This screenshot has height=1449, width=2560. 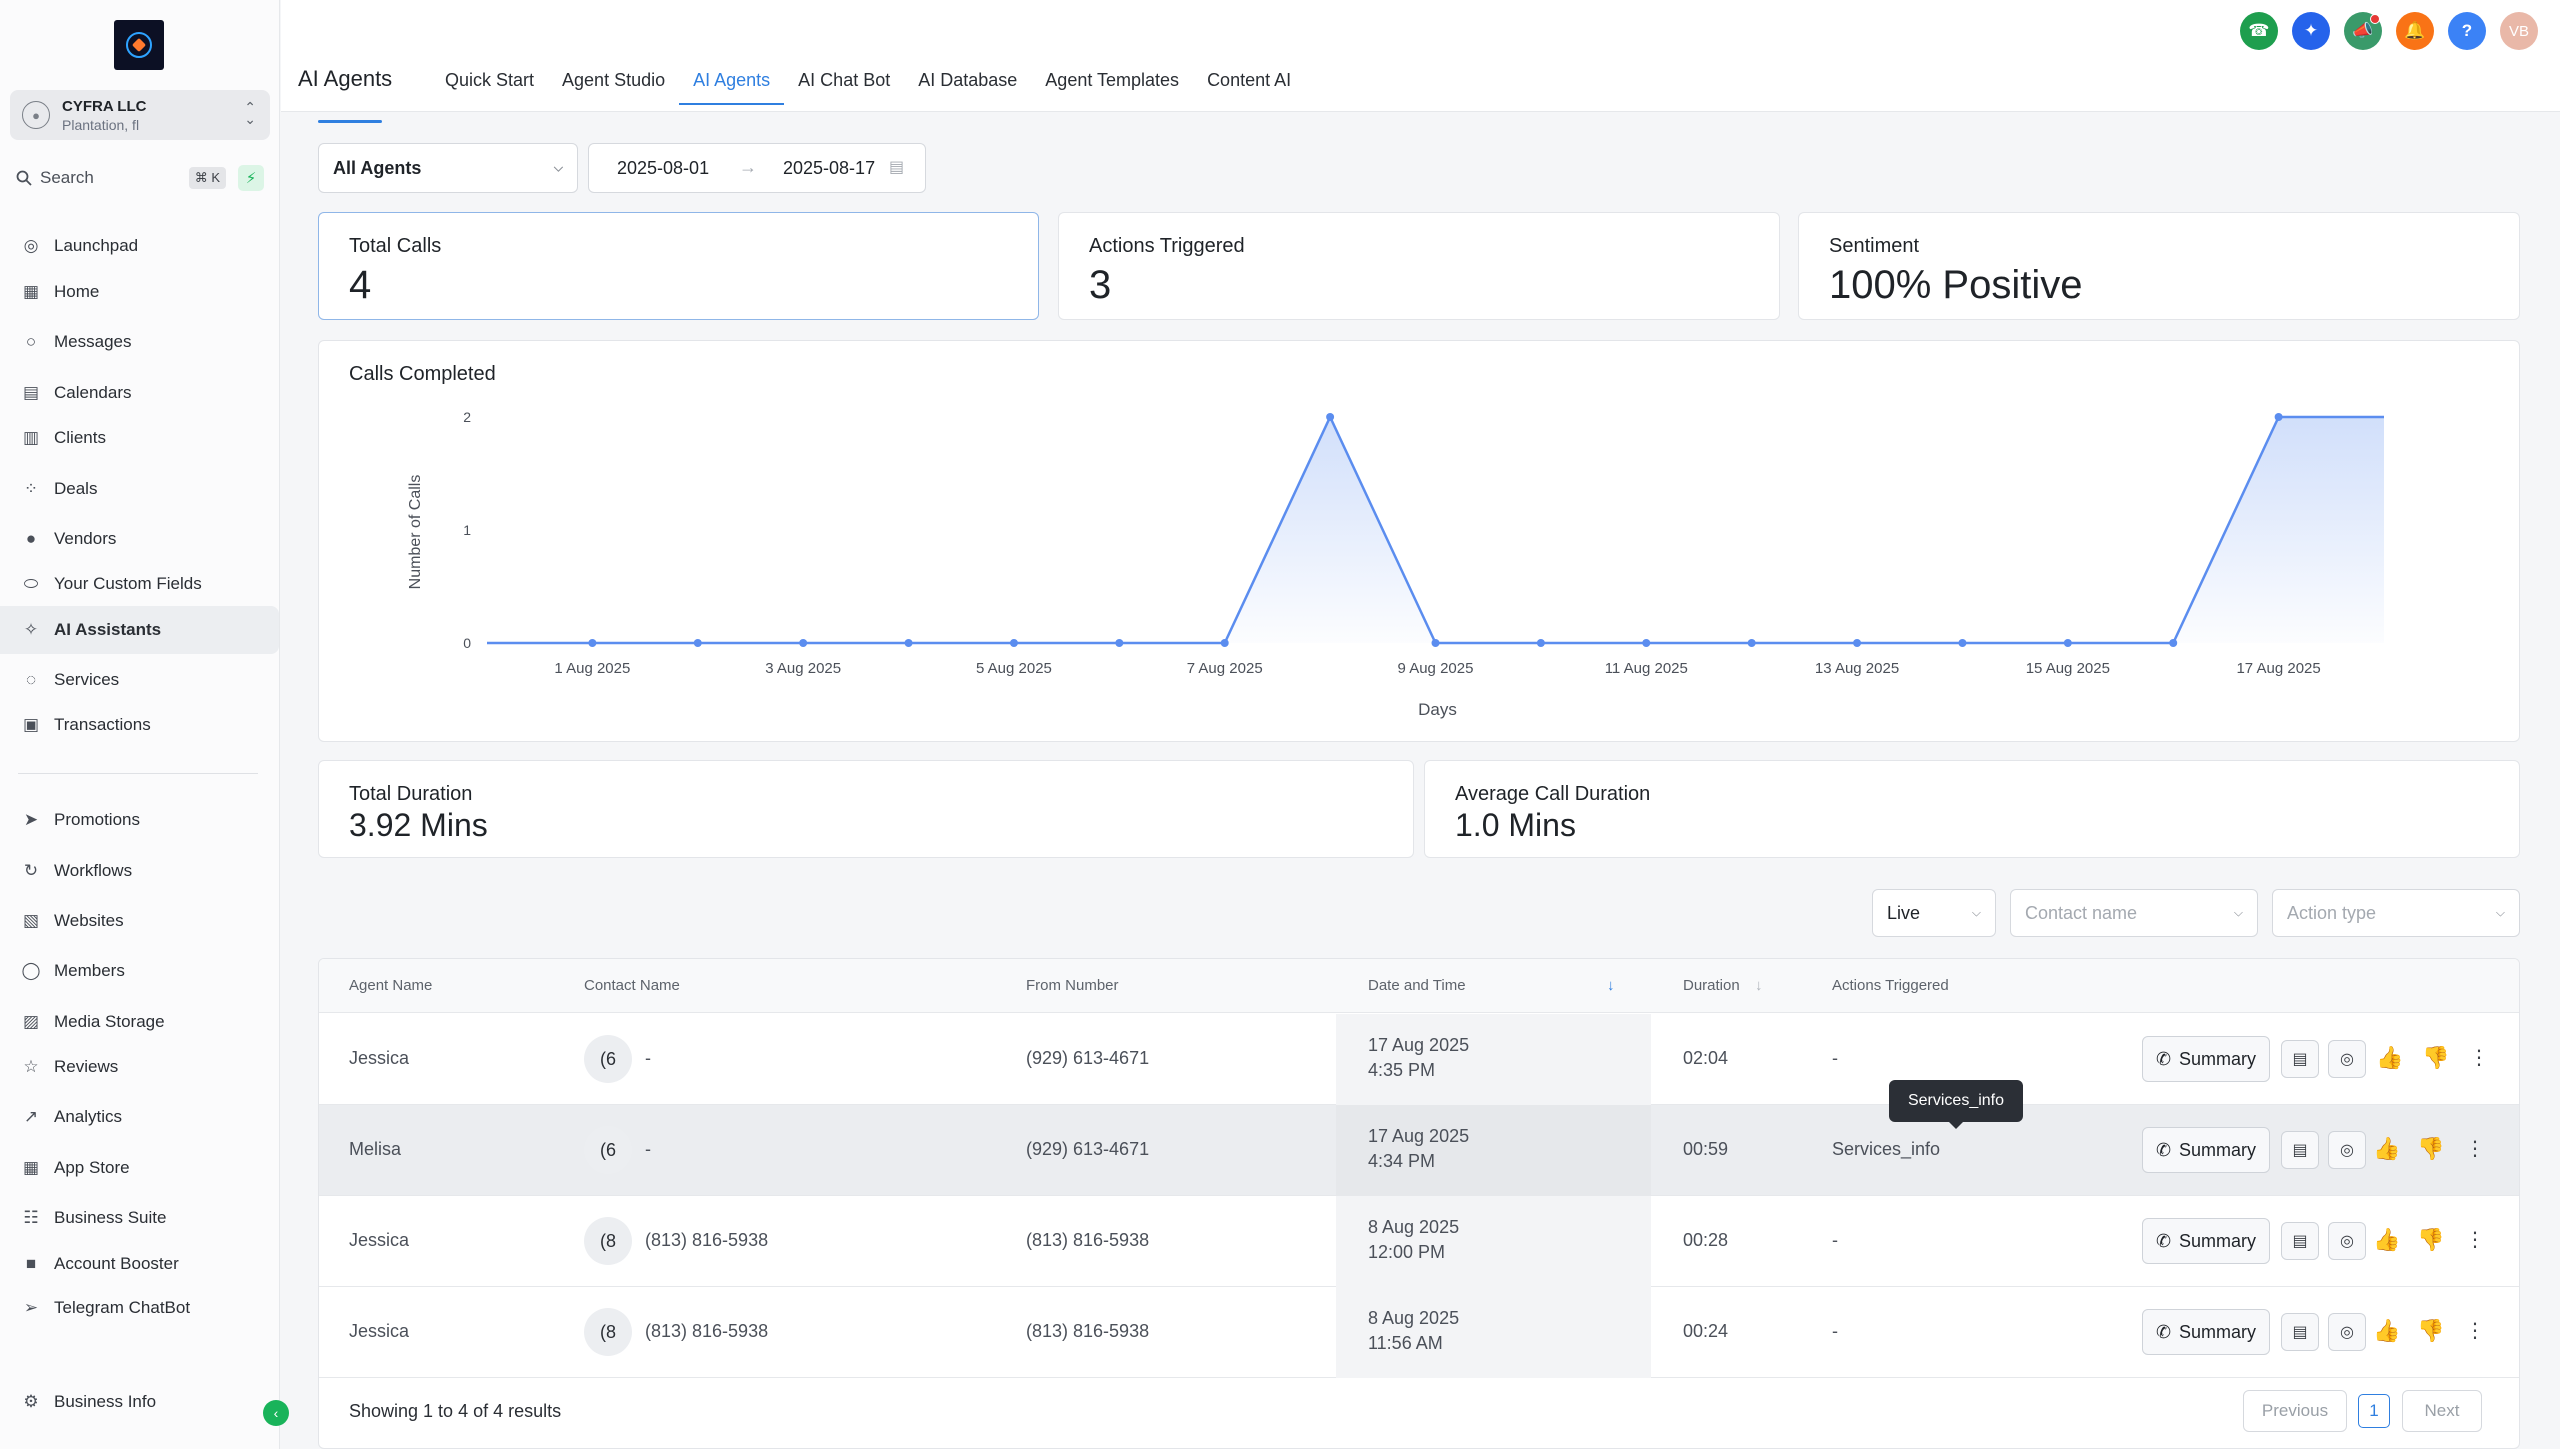 I want to click on quick-action-bolt-icon: ⚡, so click(x=251, y=178).